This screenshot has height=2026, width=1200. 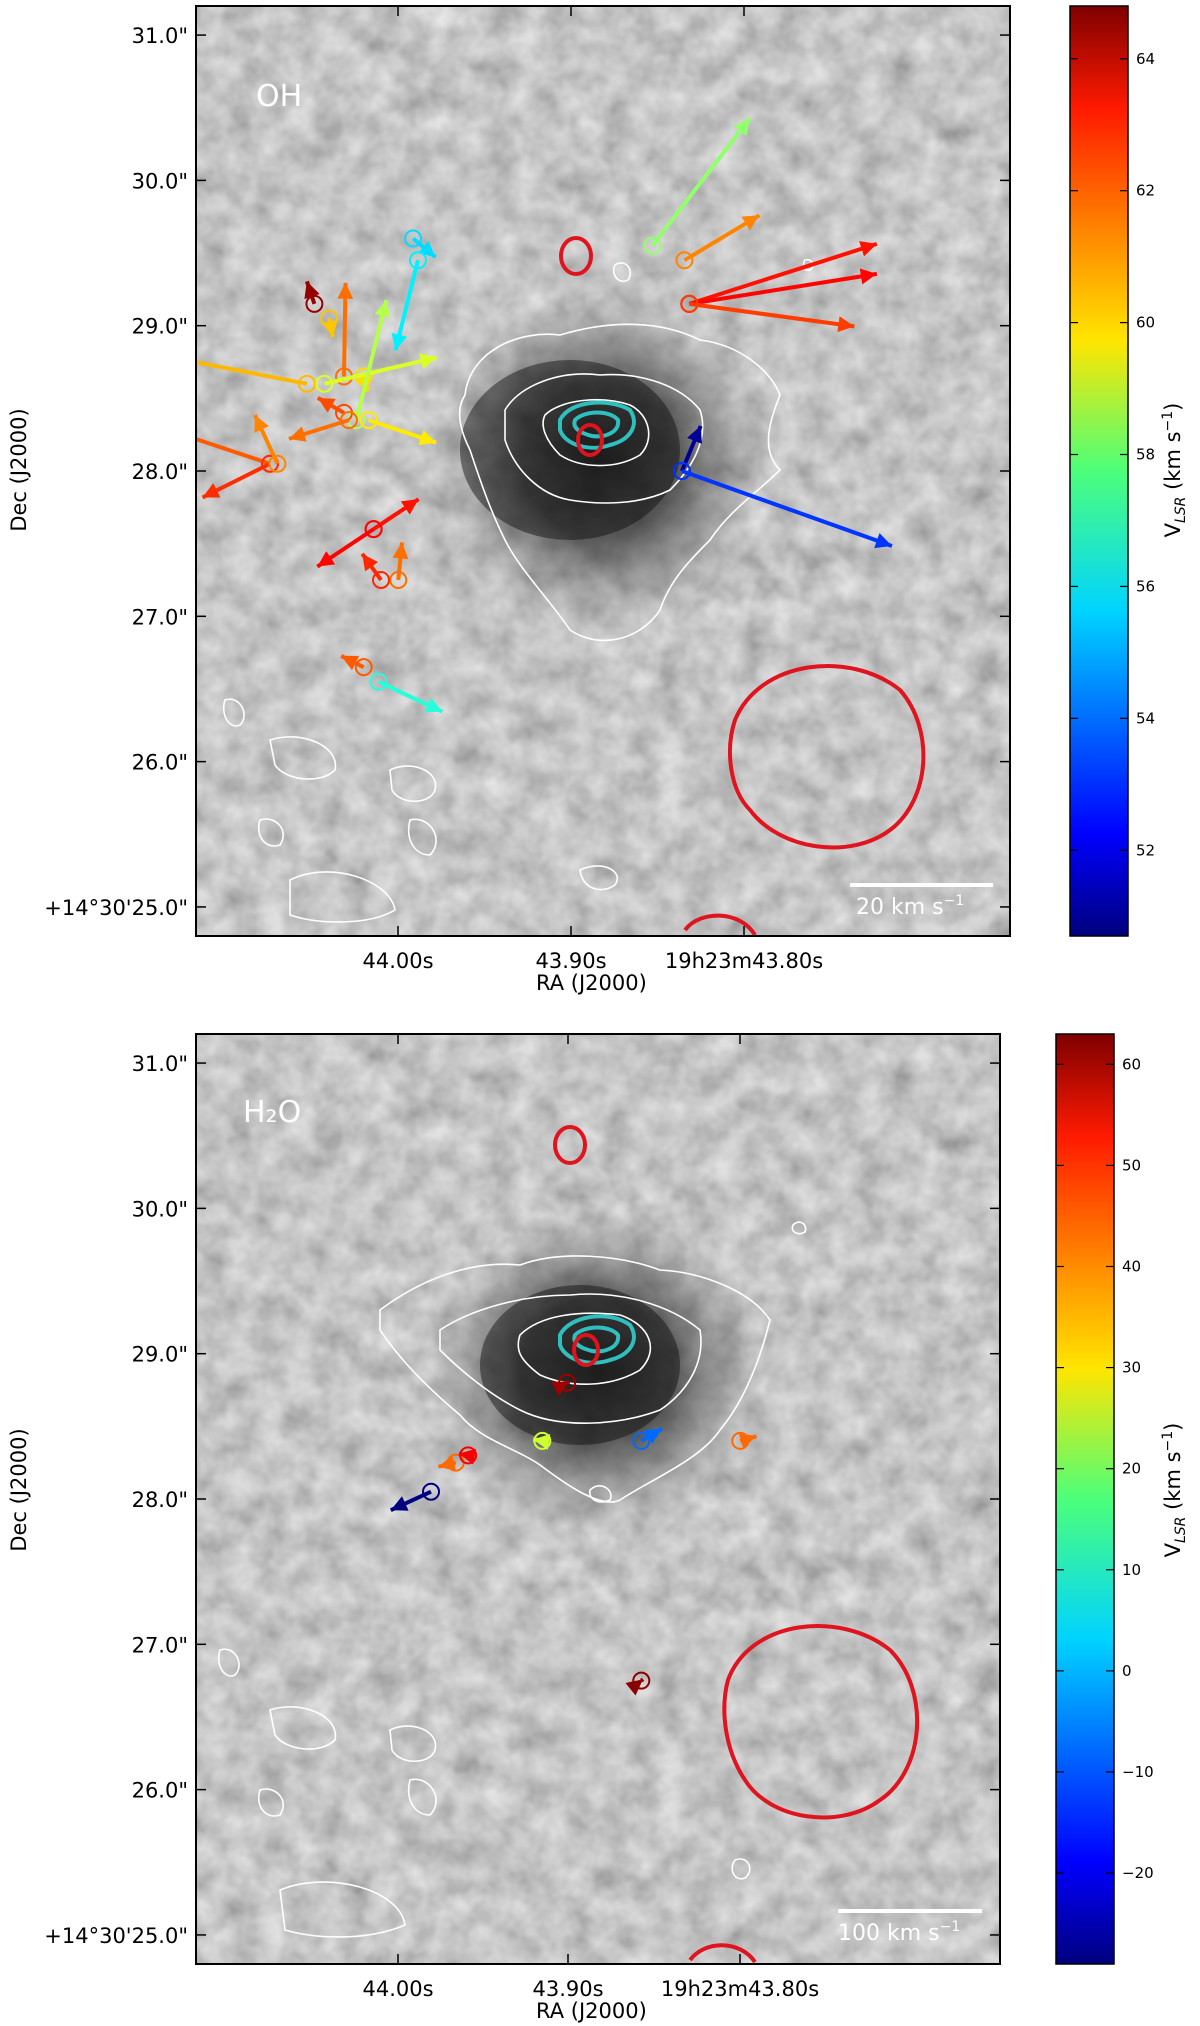 I want to click on oh-colorbar-title: VLSR (km s−1), so click(x=1174, y=470).